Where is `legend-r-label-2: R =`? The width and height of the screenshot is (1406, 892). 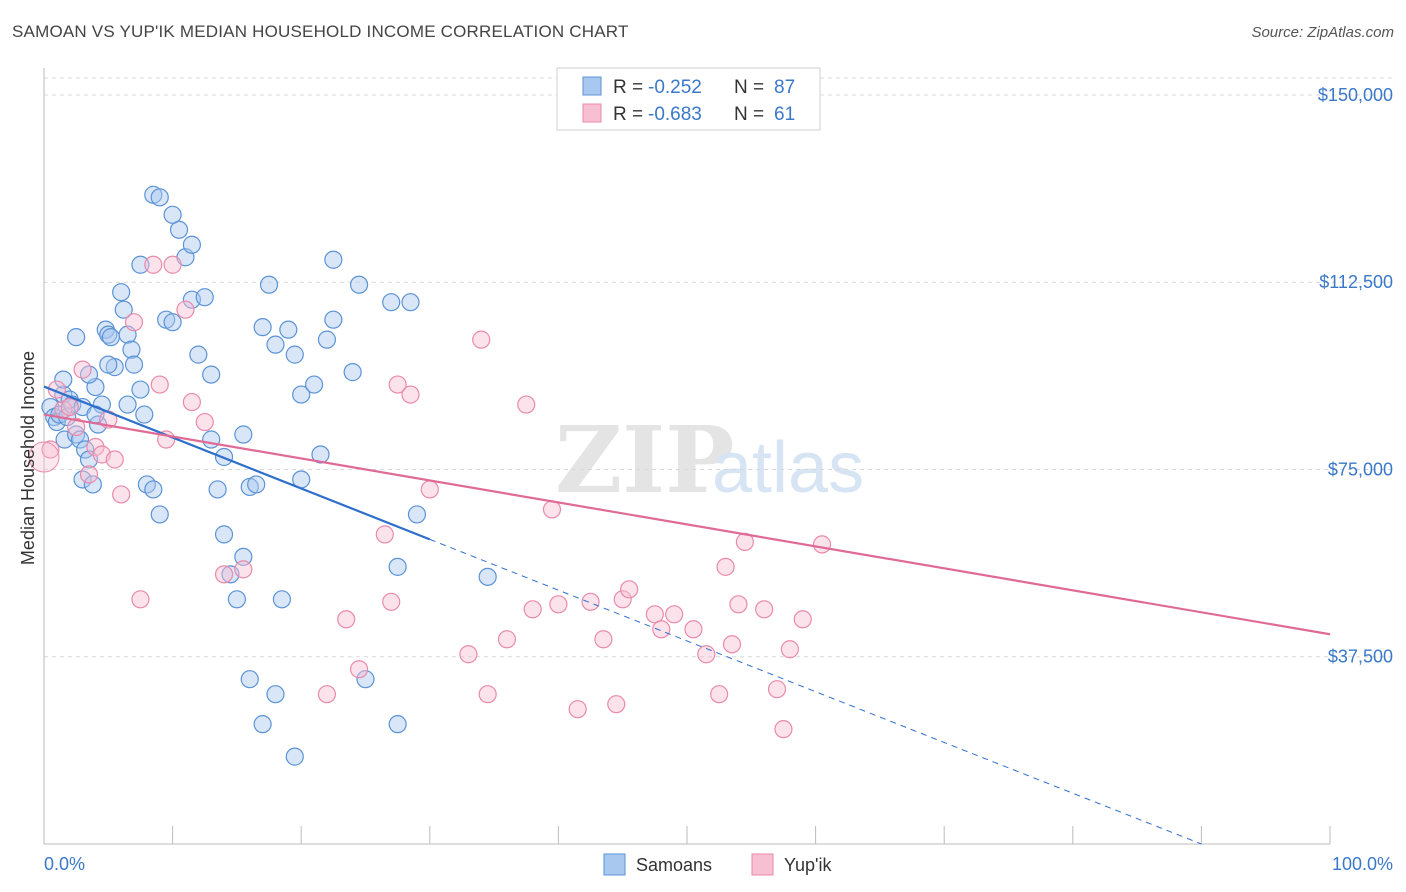 legend-r-label-2: R = is located at coordinates (628, 114).